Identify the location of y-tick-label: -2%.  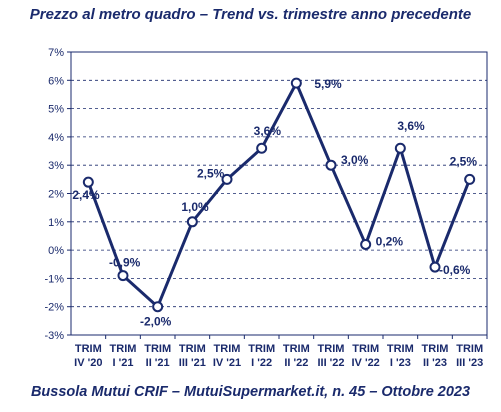
(54, 308).